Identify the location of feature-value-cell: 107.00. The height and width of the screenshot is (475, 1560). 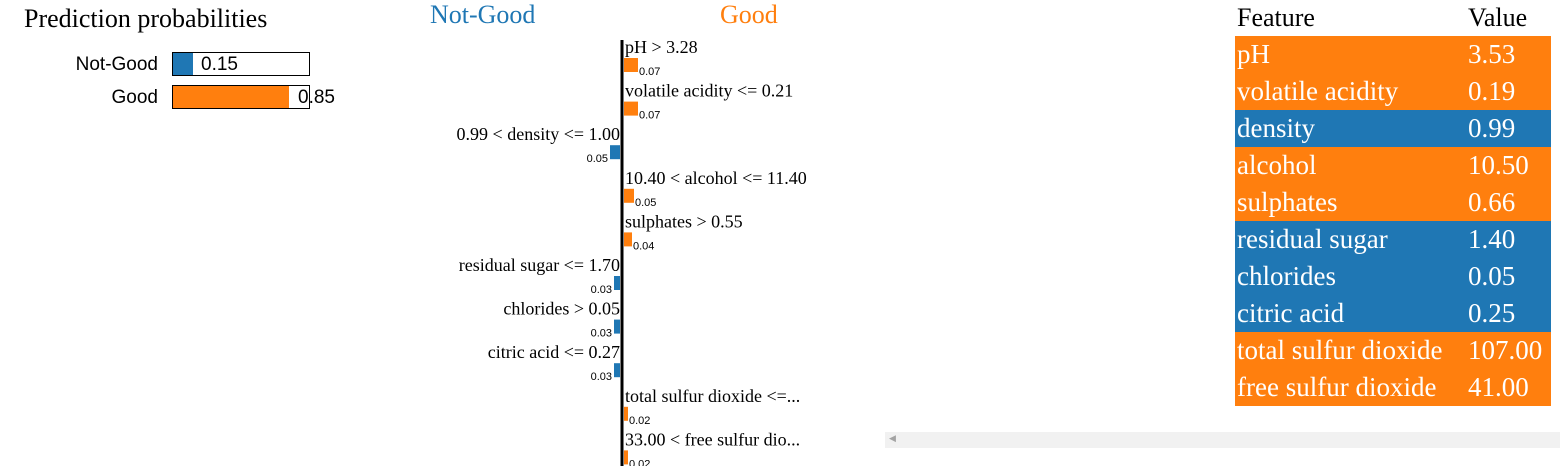
(1505, 350).